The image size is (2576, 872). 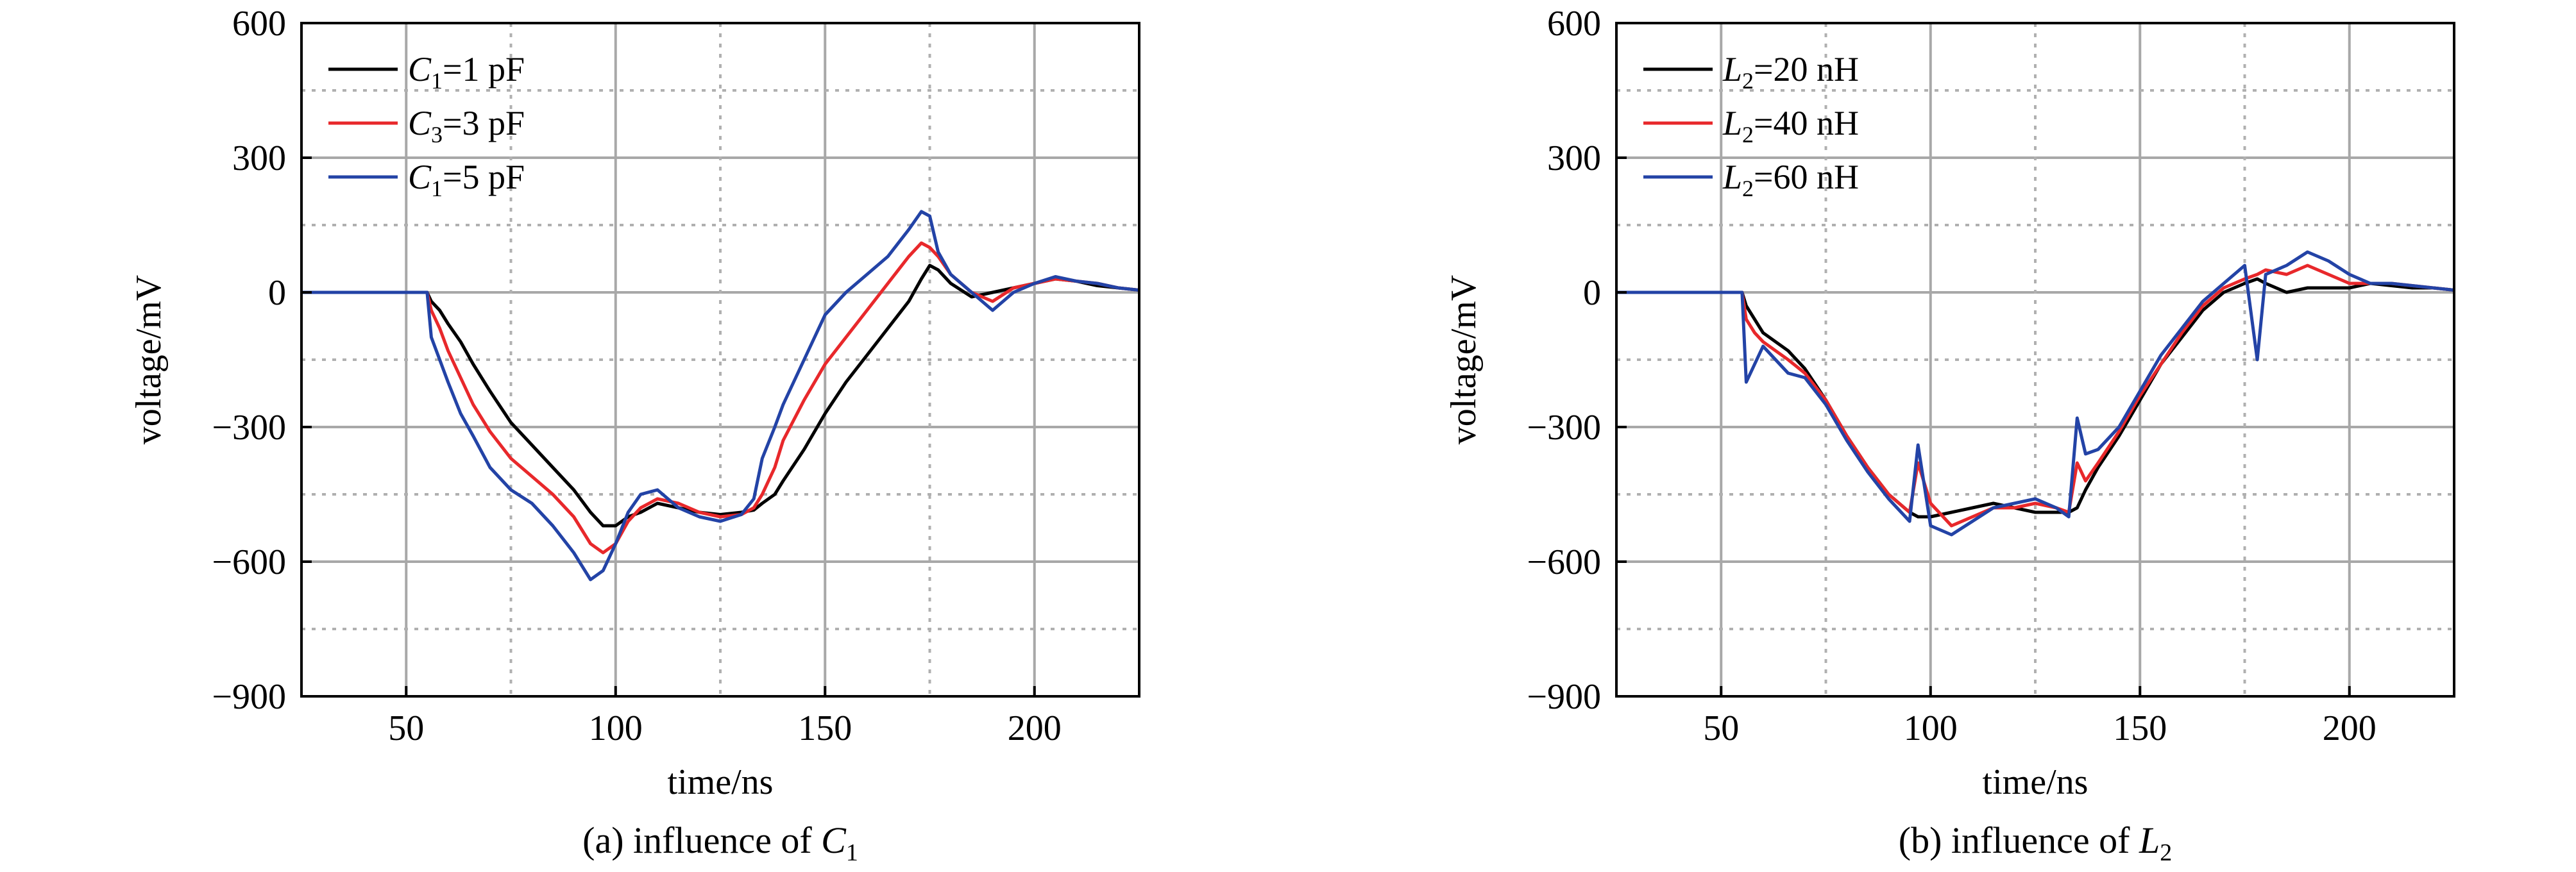 I want to click on figure-caption-a: (a) influence of C1, so click(x=720, y=842).